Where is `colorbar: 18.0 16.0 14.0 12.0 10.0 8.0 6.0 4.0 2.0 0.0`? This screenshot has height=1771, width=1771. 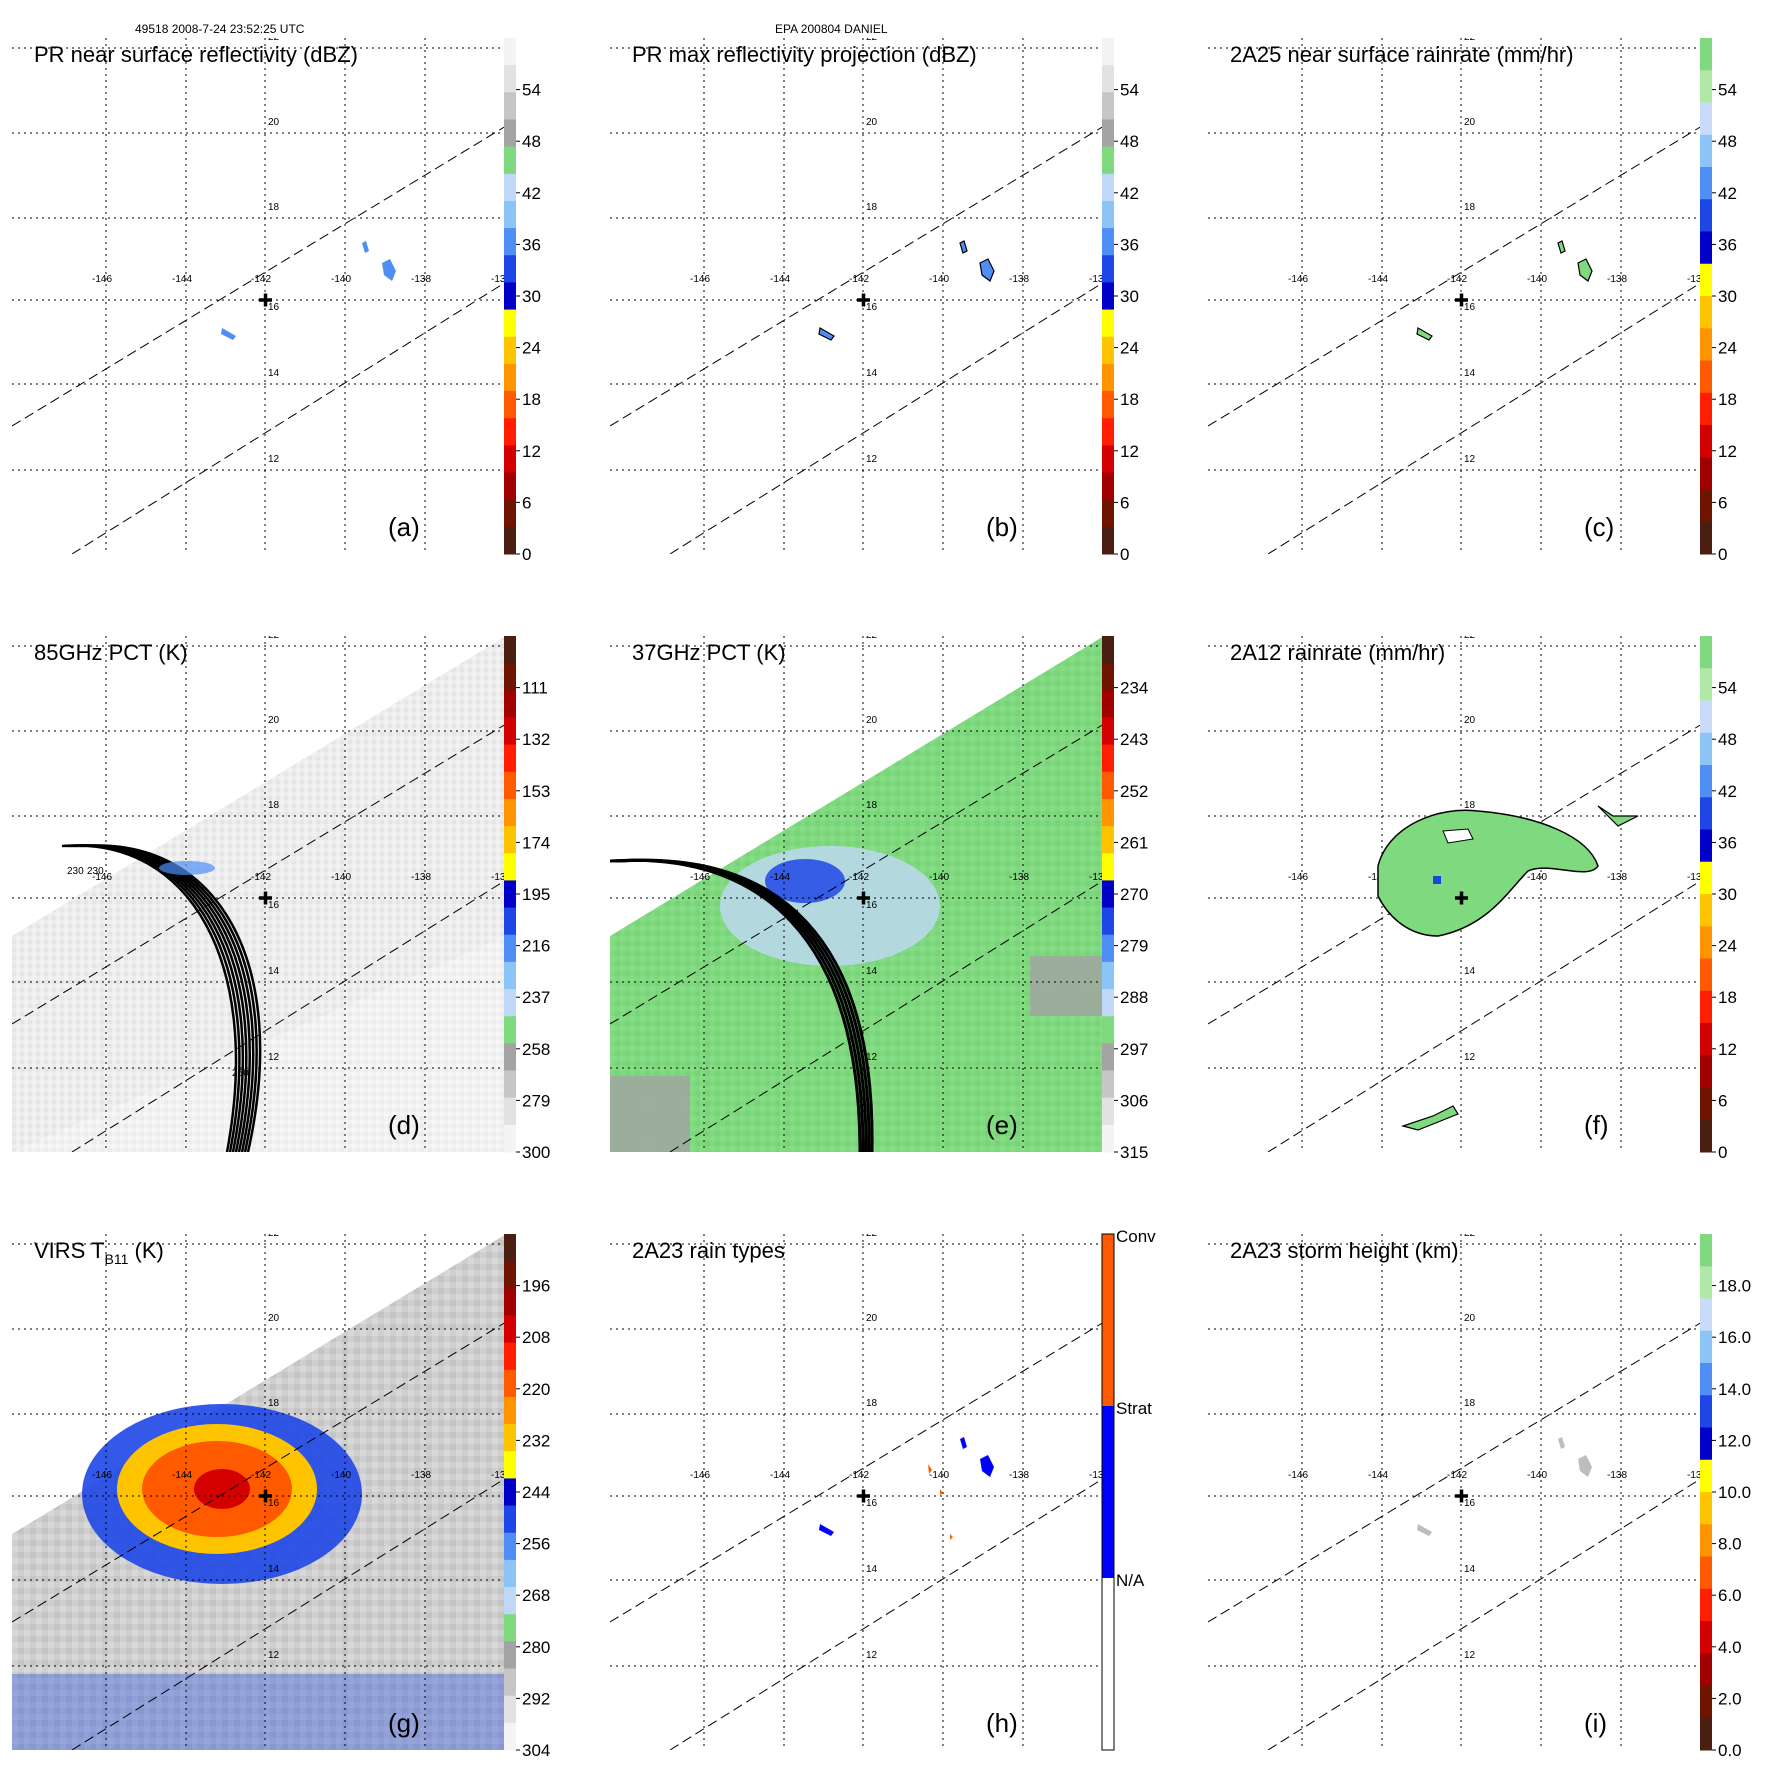
colorbar: 18.0 16.0 14.0 12.0 10.0 8.0 6.0 4.0 2.0 0.0 is located at coordinates (1725, 1497).